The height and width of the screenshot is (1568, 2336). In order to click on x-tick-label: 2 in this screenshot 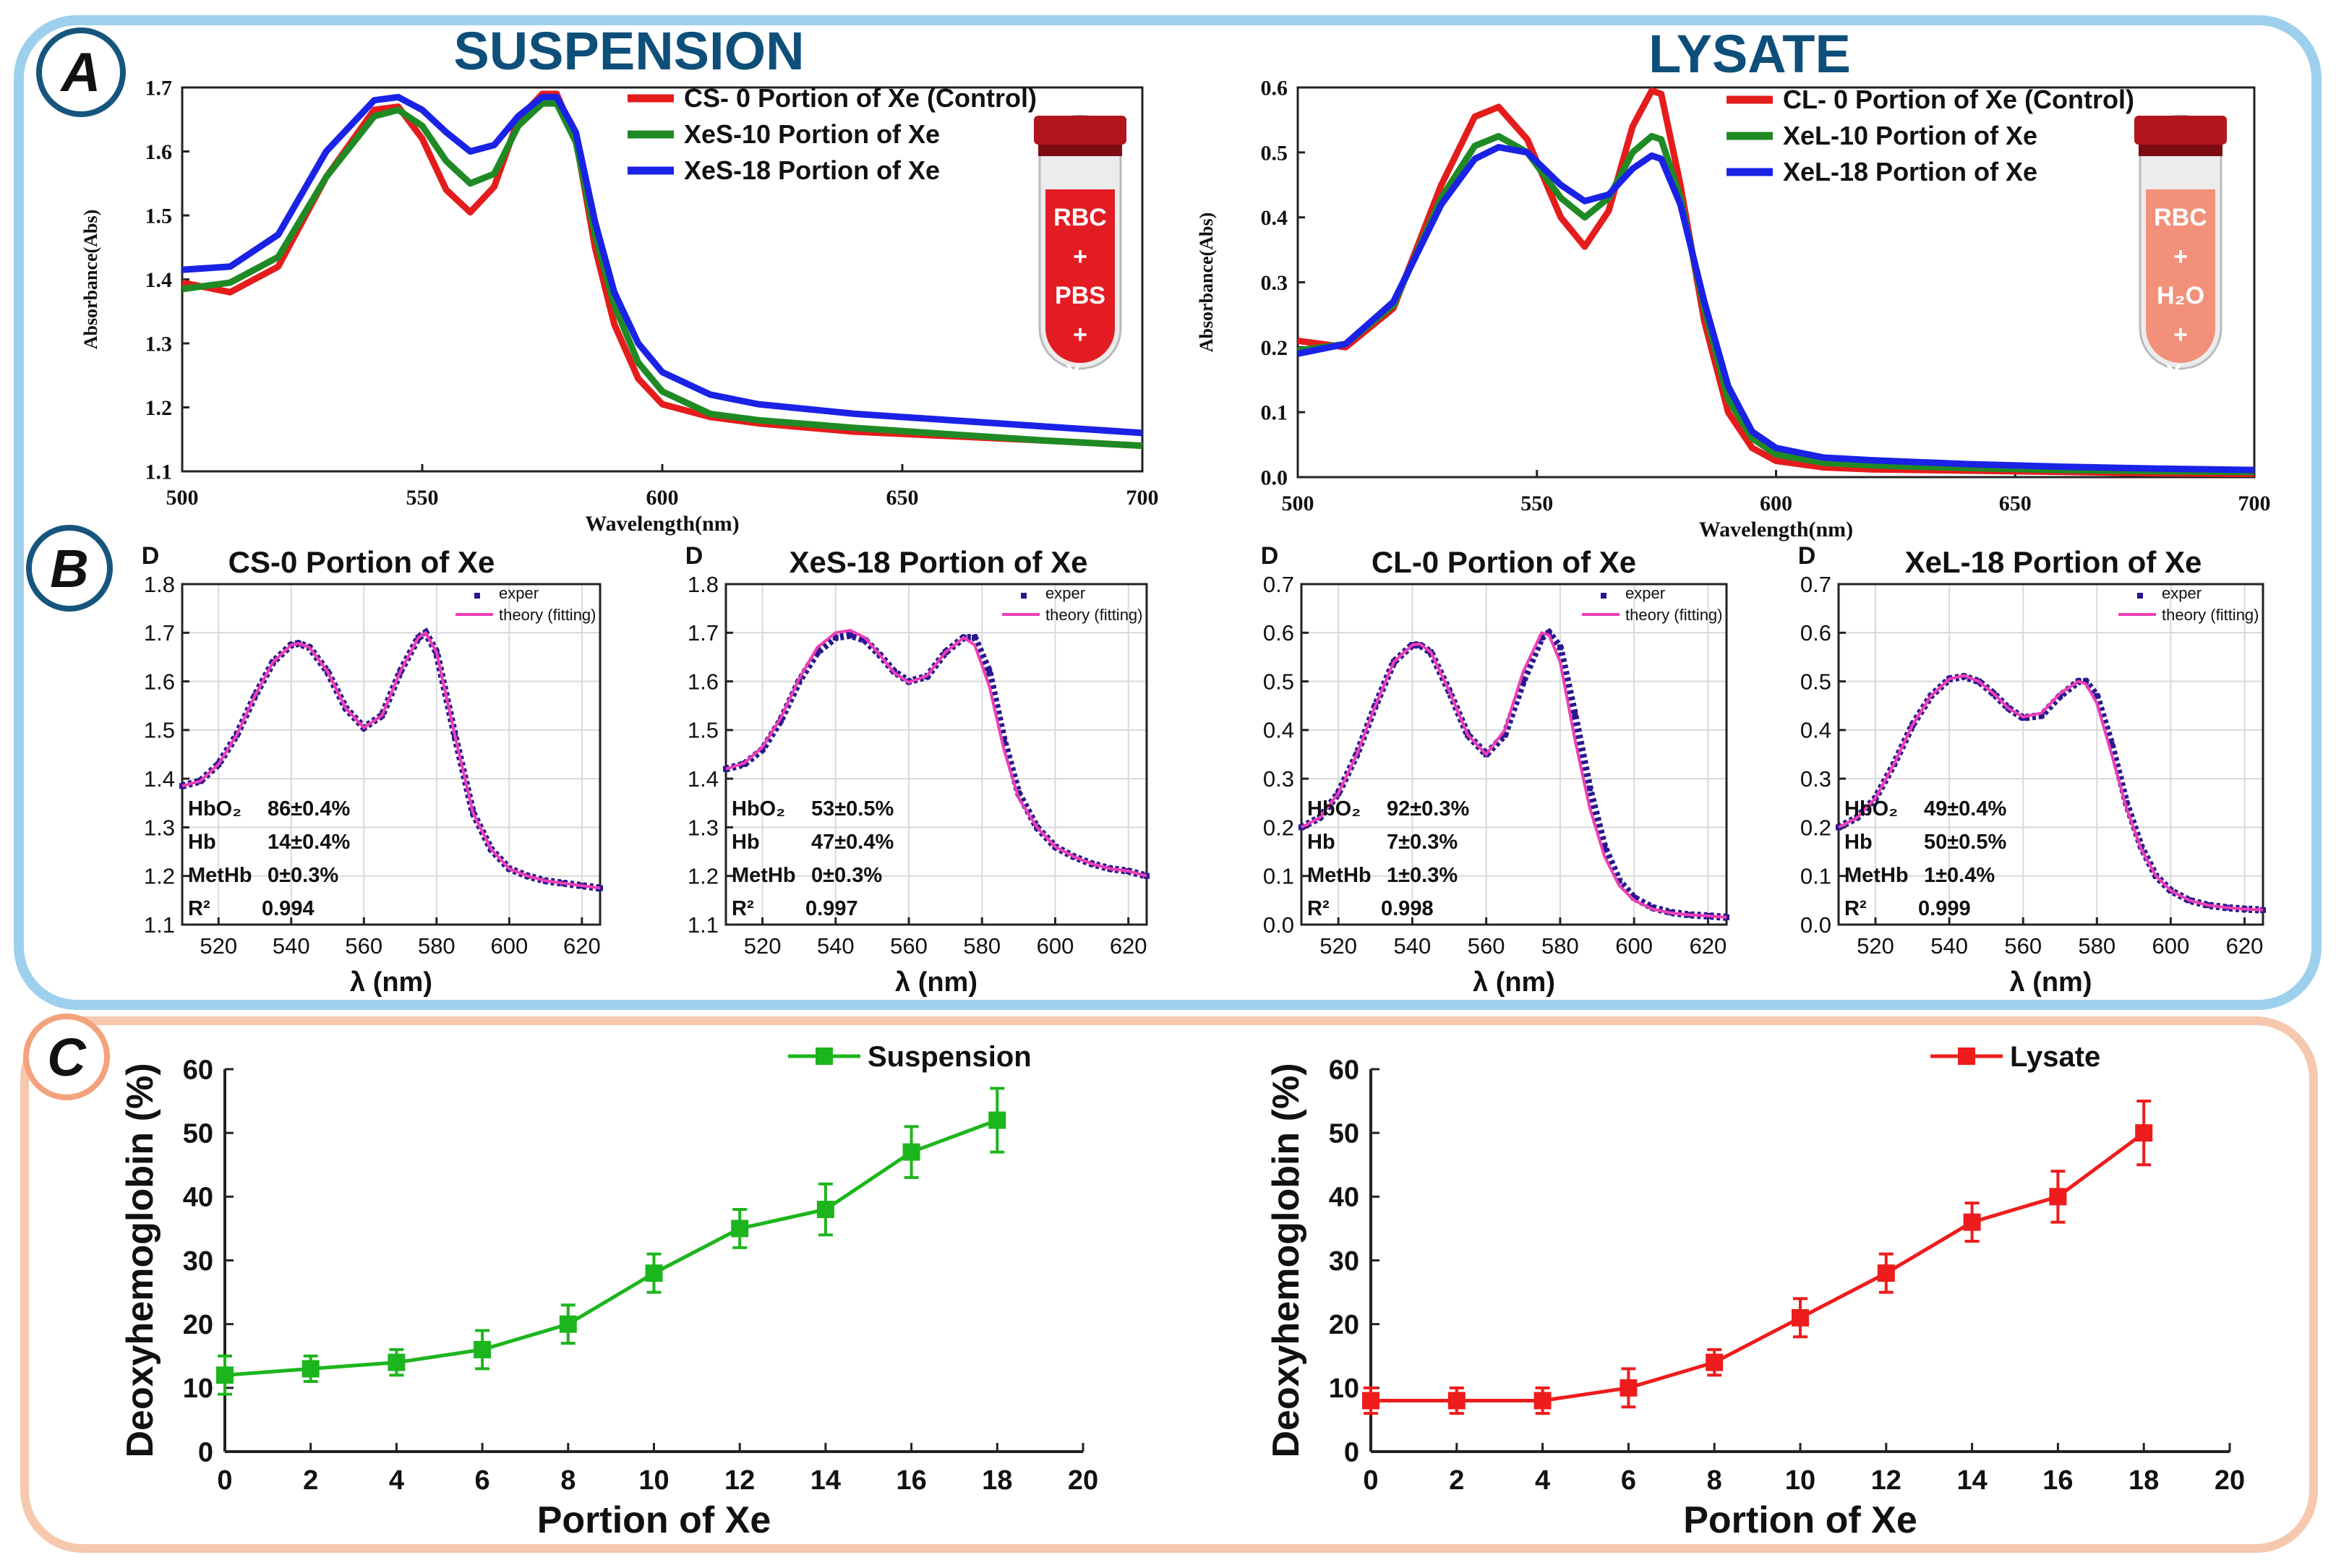, I will do `click(1456, 1480)`.